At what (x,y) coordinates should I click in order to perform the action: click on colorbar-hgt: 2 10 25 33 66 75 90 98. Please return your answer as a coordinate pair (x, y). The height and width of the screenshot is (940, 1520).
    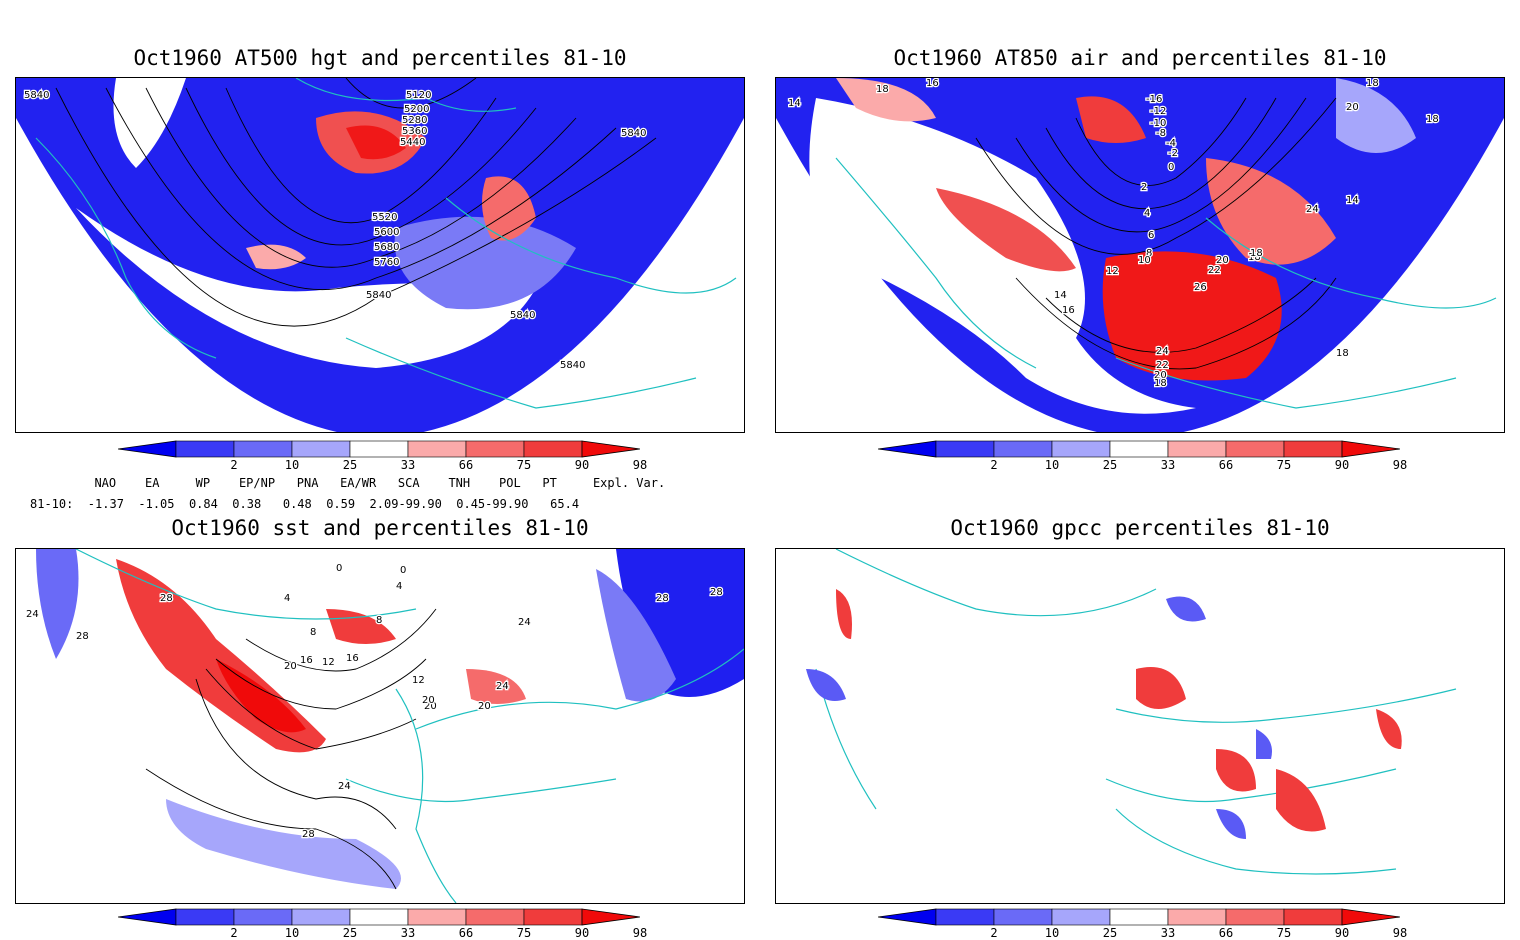
    Looking at the image, I should click on (382, 456).